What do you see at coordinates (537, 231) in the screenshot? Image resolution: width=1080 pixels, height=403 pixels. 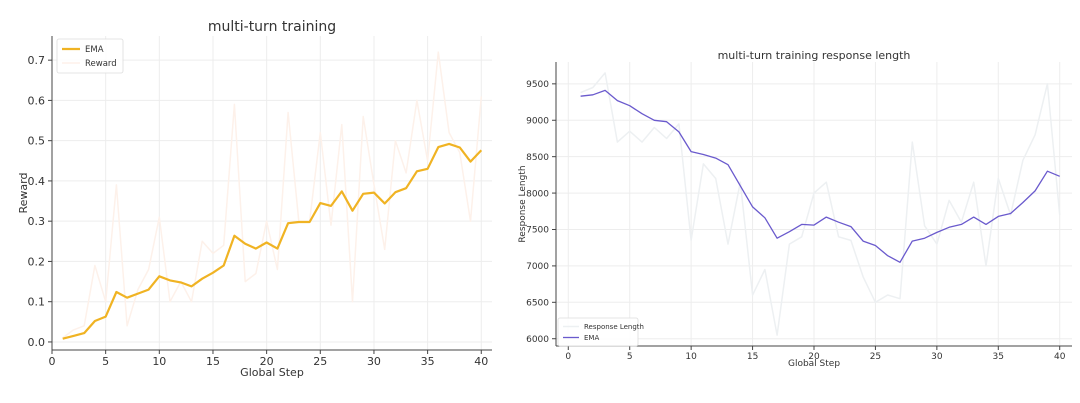 I see `y-tick-label: 7500` at bounding box center [537, 231].